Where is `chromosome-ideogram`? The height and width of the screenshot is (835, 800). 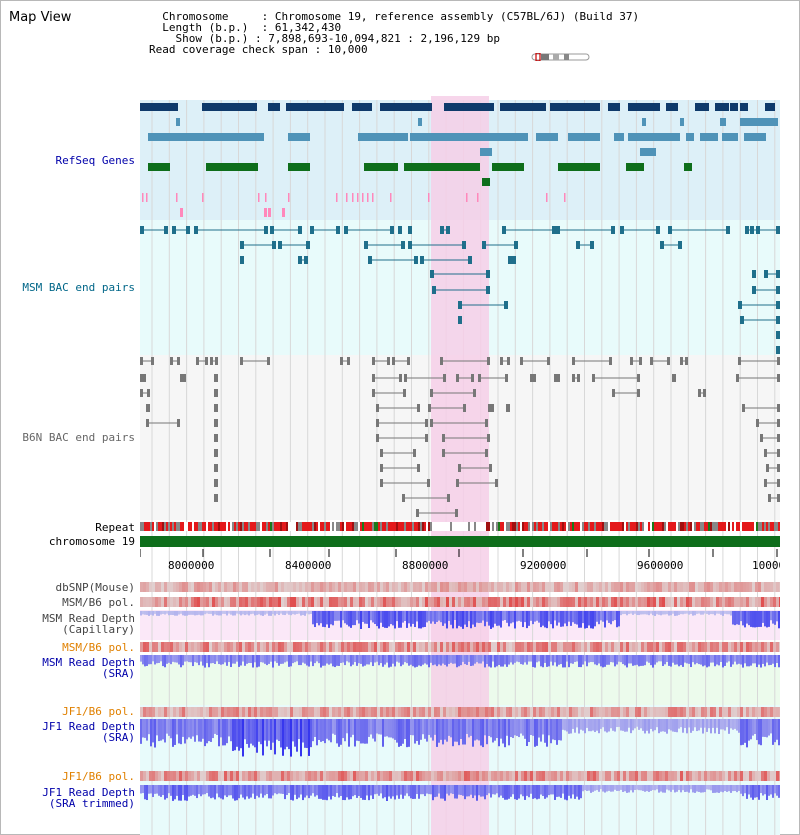 chromosome-ideogram is located at coordinates (560, 57).